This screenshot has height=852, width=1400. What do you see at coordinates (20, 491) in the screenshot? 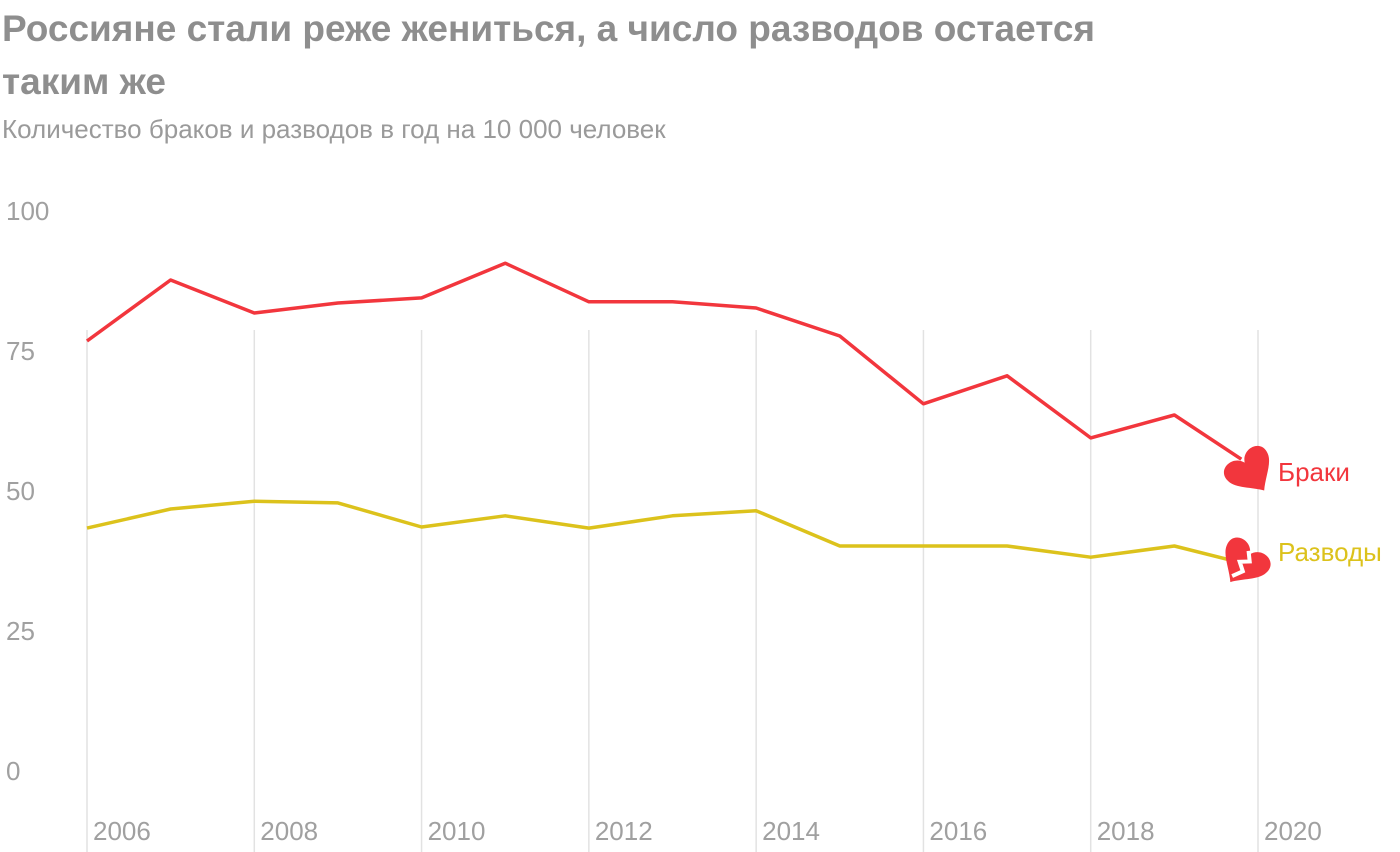
I see `y-tick-label: 50` at bounding box center [20, 491].